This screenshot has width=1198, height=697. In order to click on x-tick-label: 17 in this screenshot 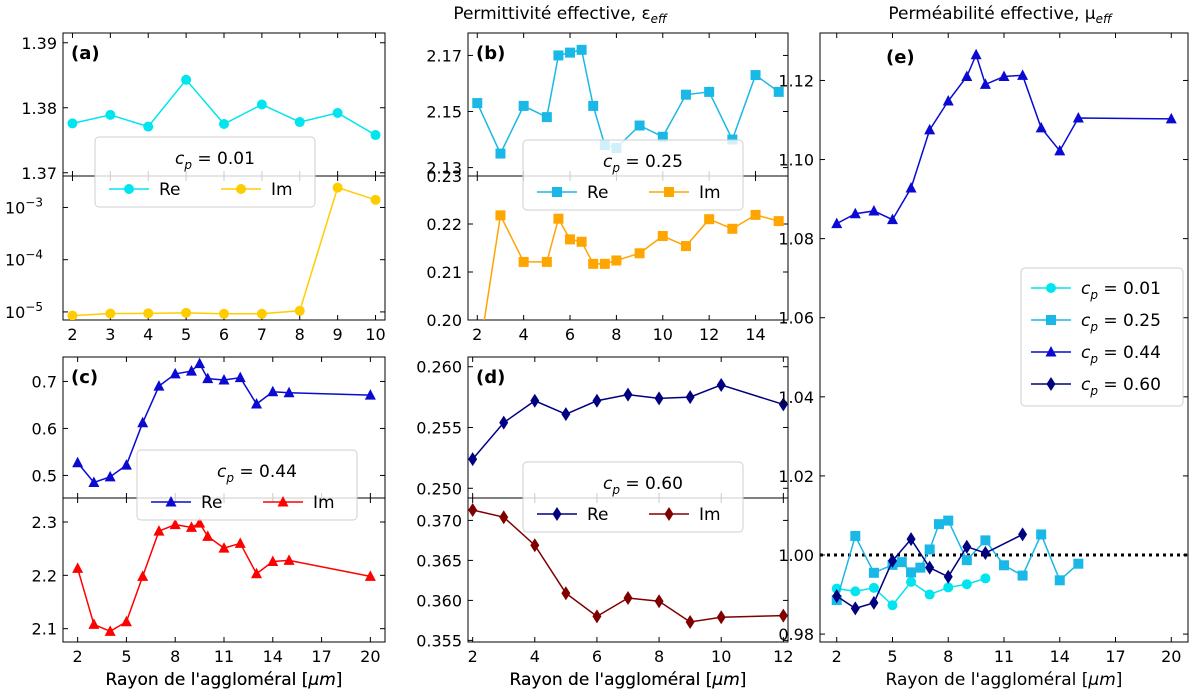, I will do `click(321, 656)`.